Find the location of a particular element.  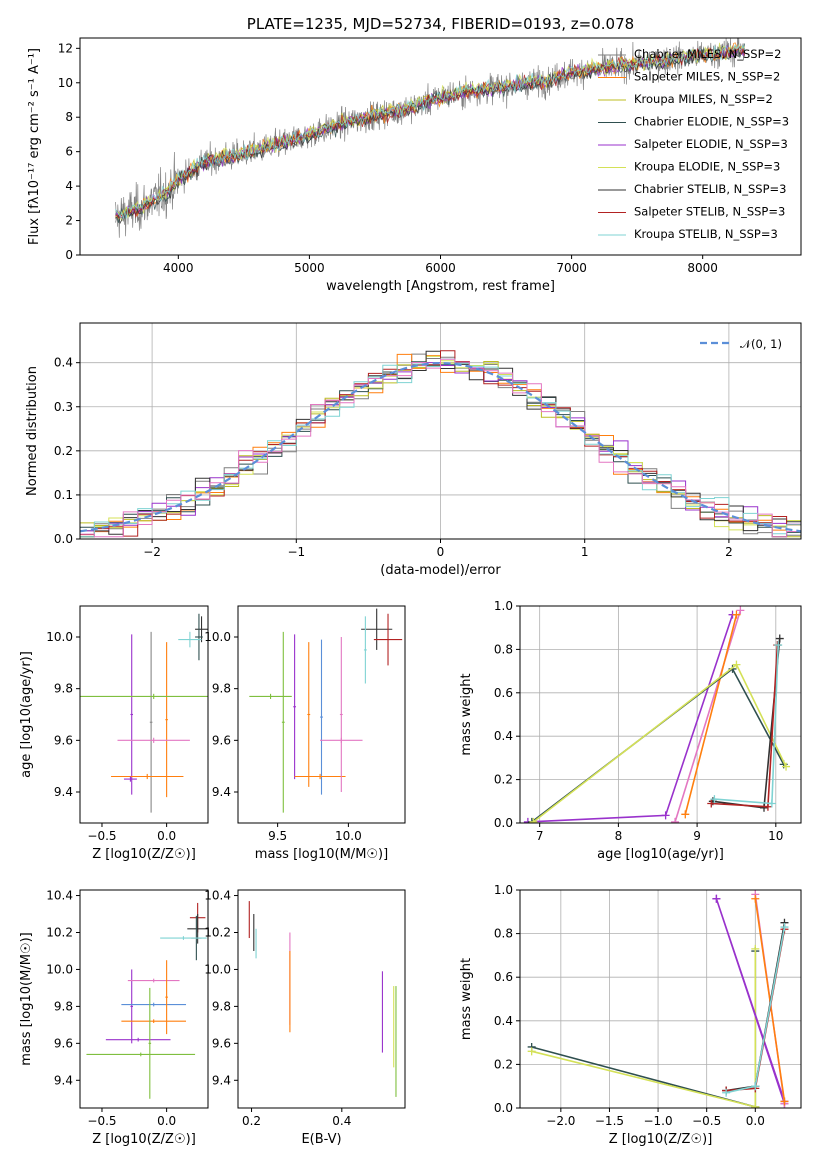

legend-label: Kroupa ELODIE, N_SSP=3 is located at coordinates (707, 167).